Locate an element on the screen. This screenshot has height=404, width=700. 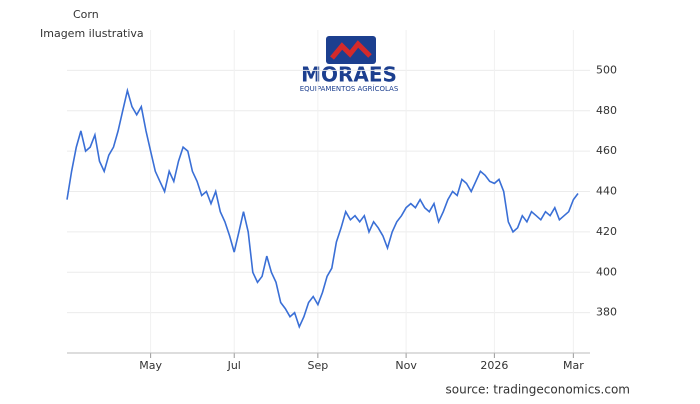
y-tick-label: 480 is located at coordinates (606, 110).